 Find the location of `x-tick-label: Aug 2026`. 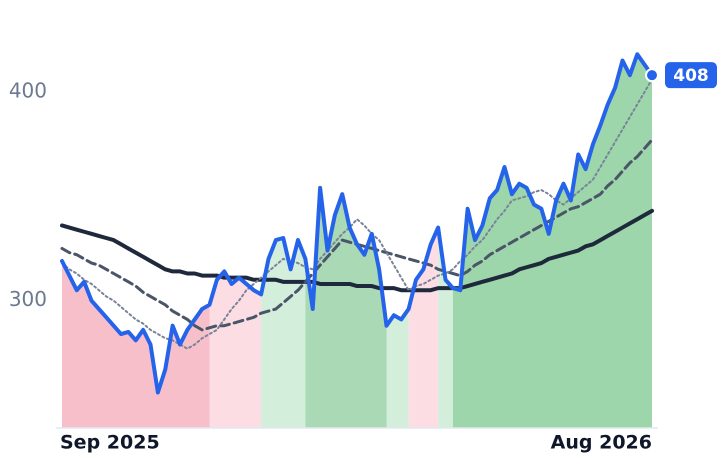

x-tick-label: Aug 2026 is located at coordinates (601, 443).